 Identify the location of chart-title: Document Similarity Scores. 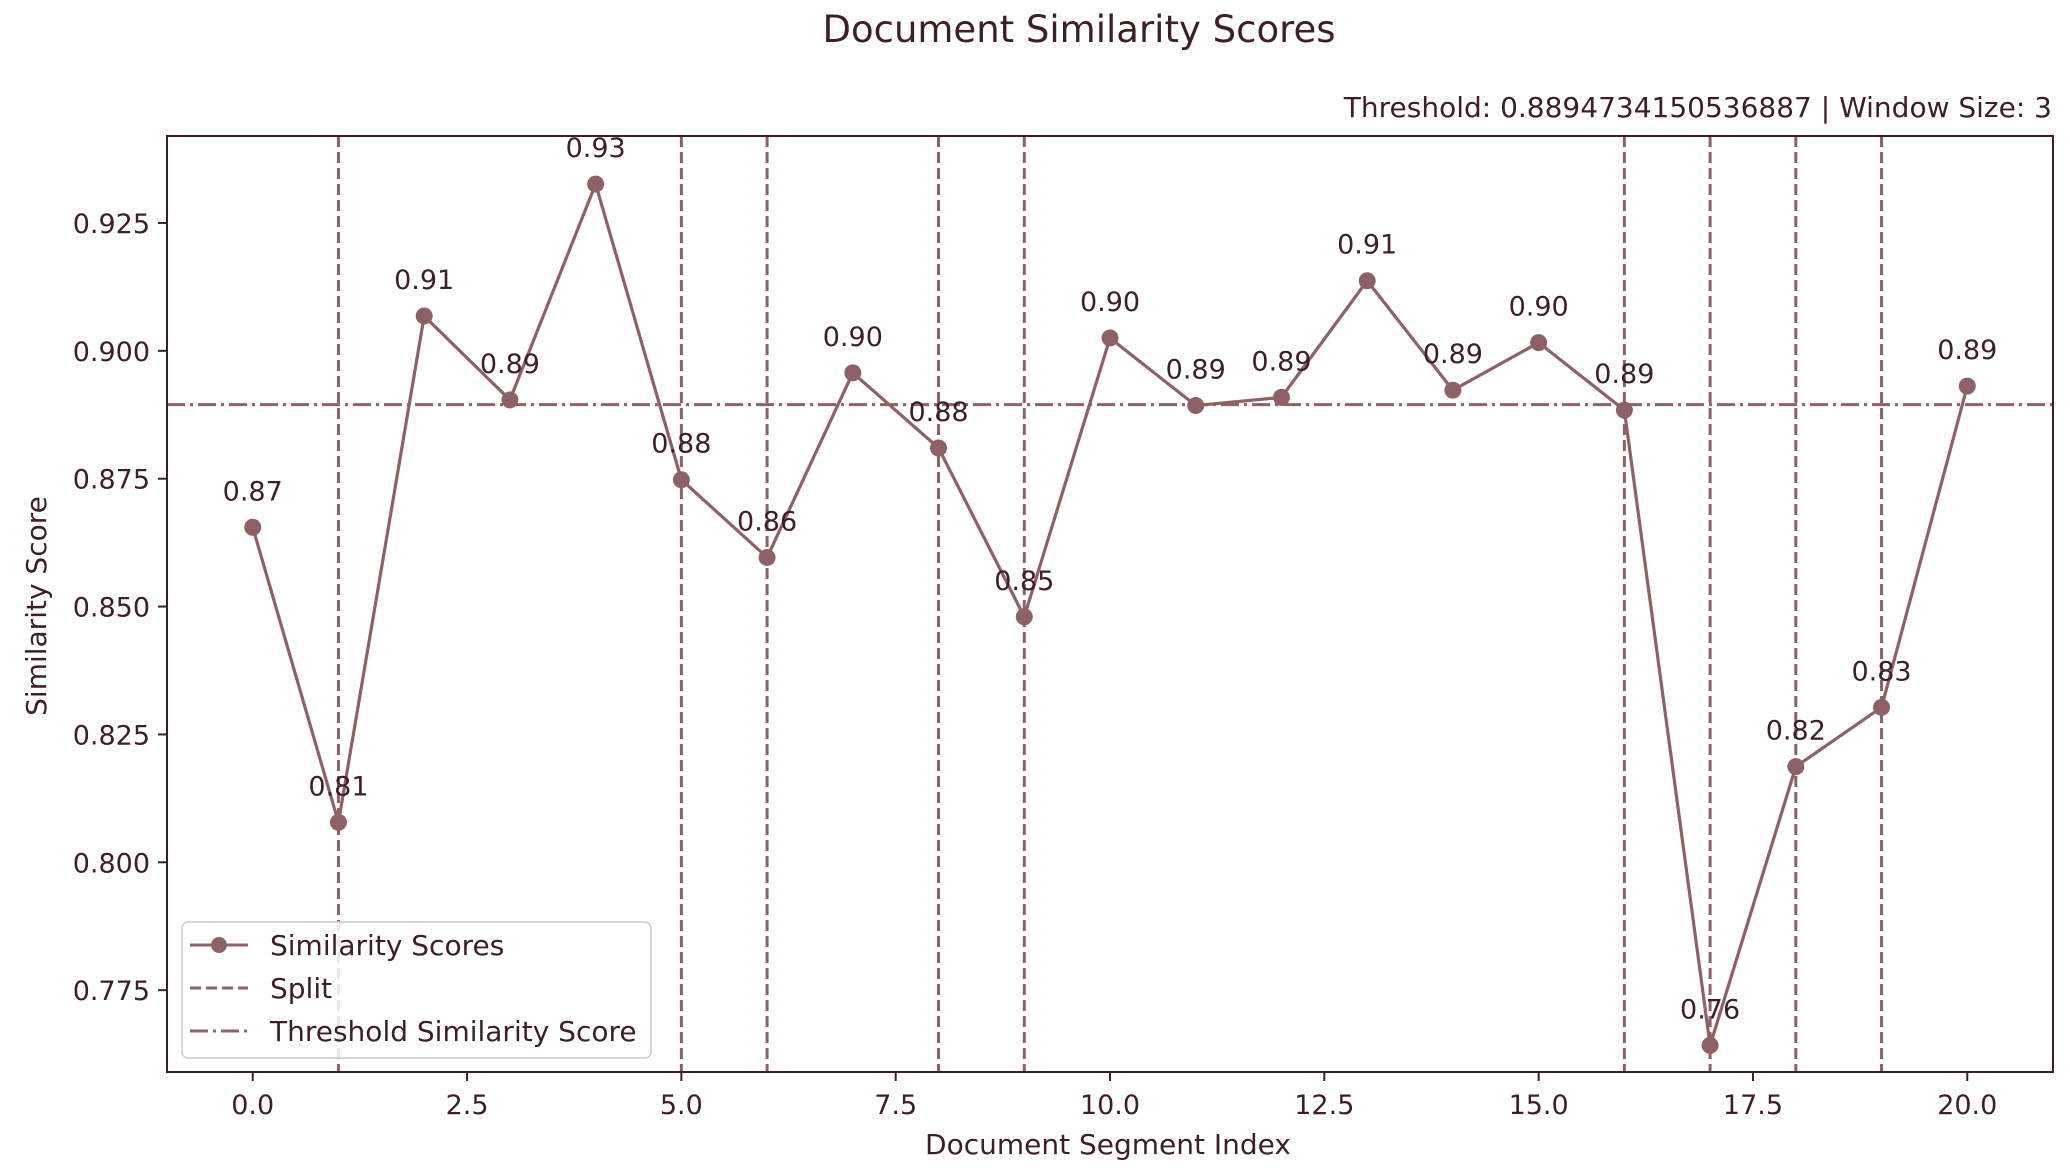
(1078, 29).